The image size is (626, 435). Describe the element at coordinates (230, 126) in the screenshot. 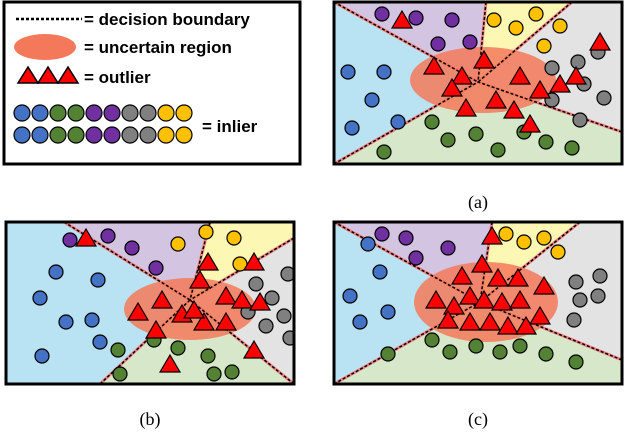

I see `inlier-label: = inlier` at that location.